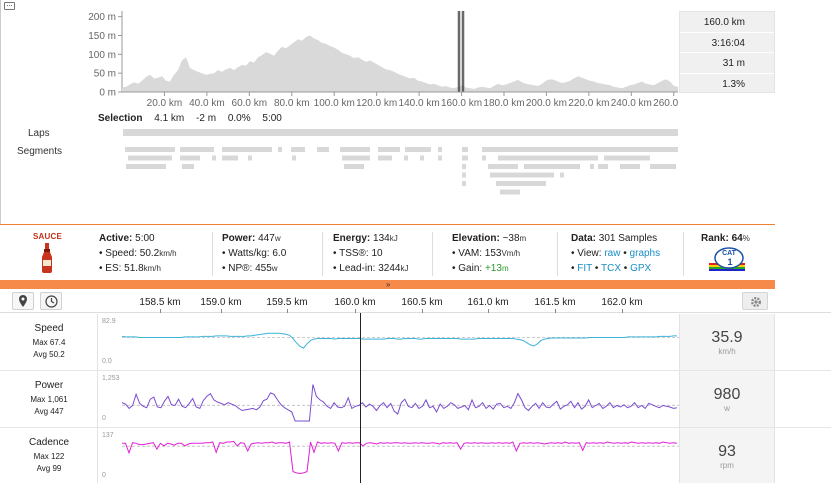  What do you see at coordinates (152, 268) in the screenshot?
I see `active-es-unit: km/h` at bounding box center [152, 268].